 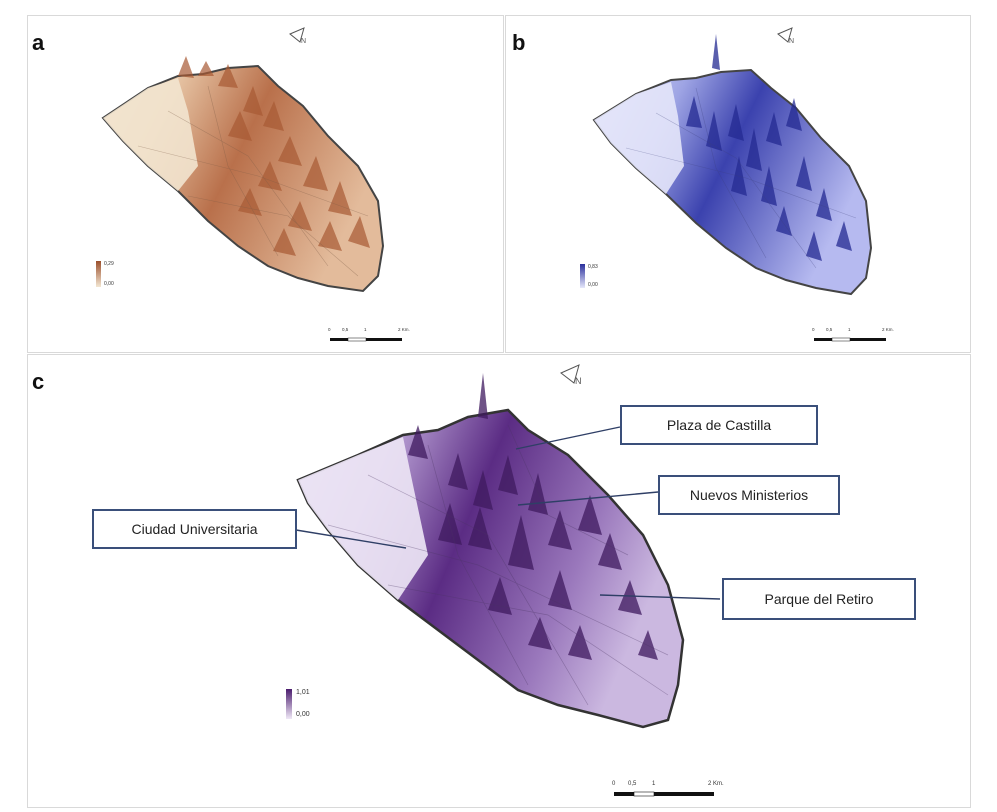 What do you see at coordinates (593, 267) in the screenshot?
I see `legend-max-b: 0,83` at bounding box center [593, 267].